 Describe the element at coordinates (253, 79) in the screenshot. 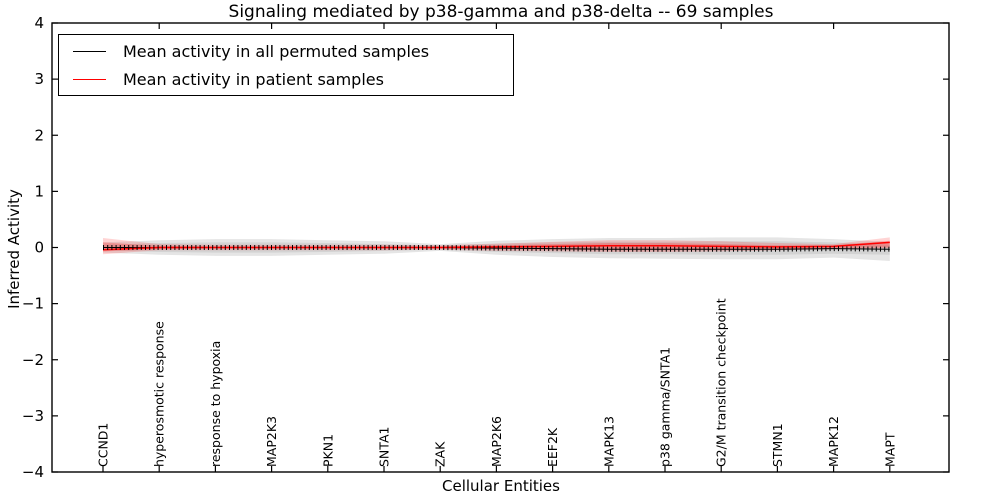

I see `legend-label-patient: Mean activity in patient samples` at that location.